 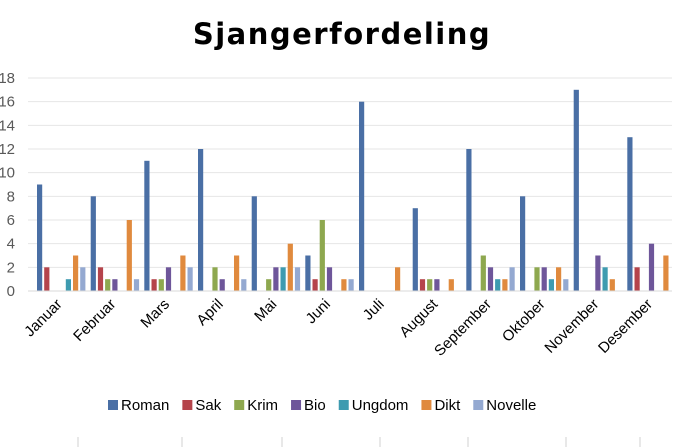 I want to click on bar-dikt-november, so click(x=612, y=285).